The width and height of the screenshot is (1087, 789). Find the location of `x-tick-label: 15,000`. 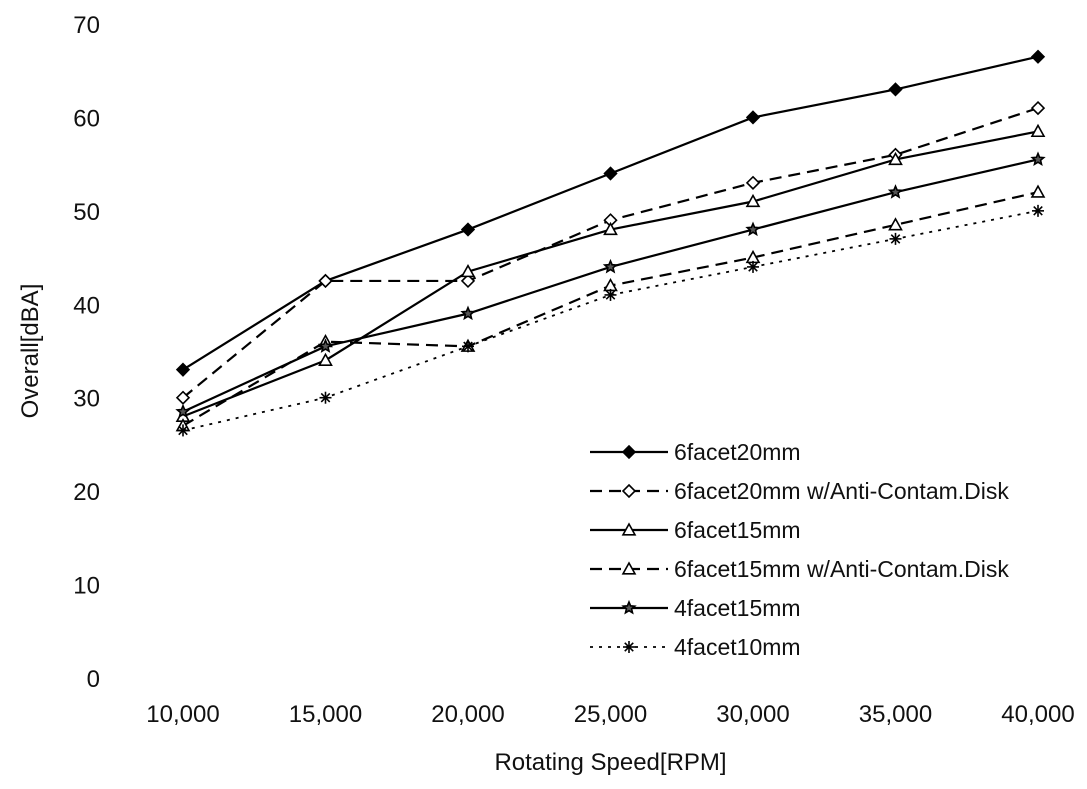

x-tick-label: 15,000 is located at coordinates (325, 714).